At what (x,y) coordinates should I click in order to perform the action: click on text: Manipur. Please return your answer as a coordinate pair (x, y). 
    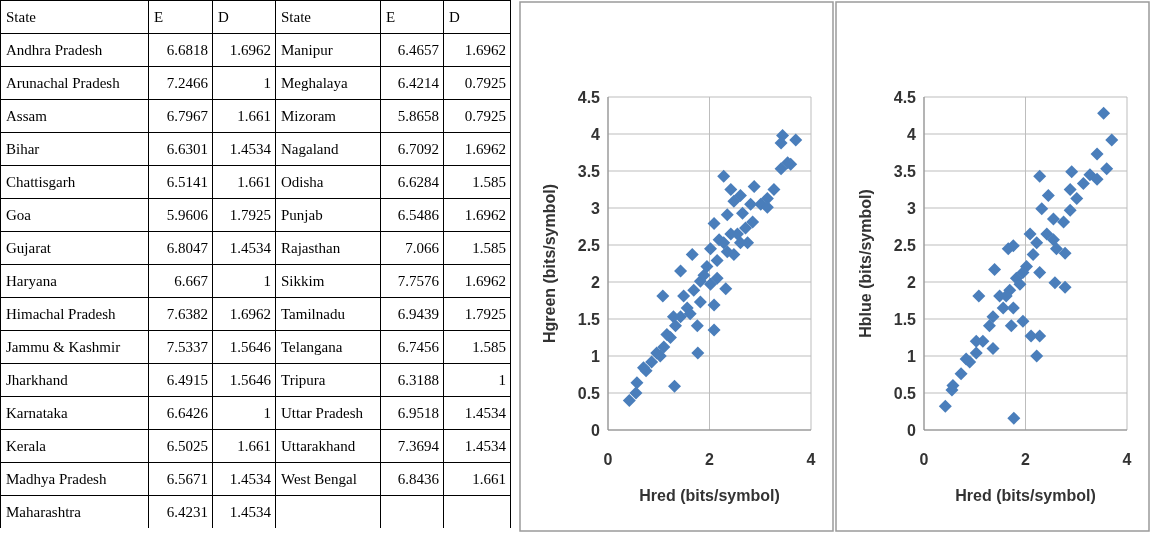
    Looking at the image, I should click on (307, 49).